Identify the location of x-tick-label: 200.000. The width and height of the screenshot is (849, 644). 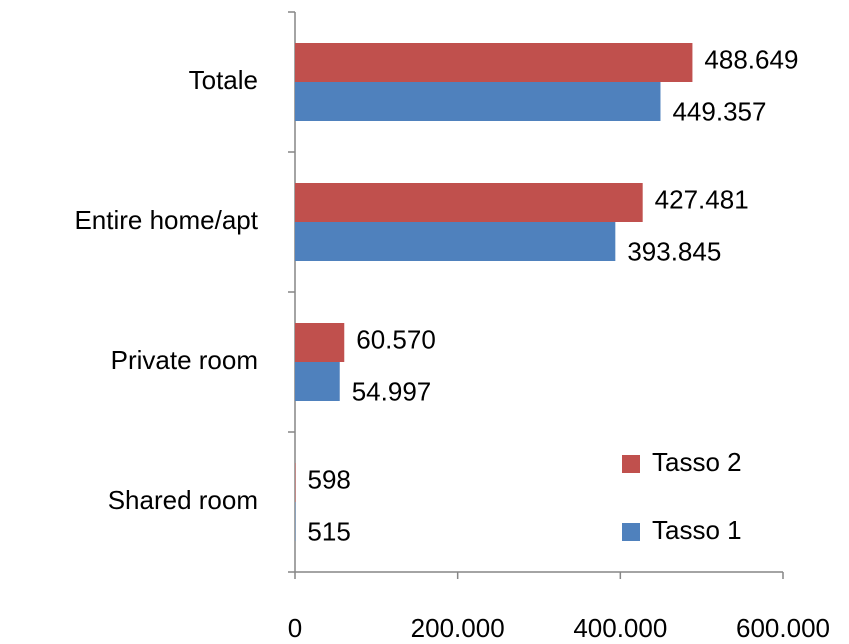
(458, 628).